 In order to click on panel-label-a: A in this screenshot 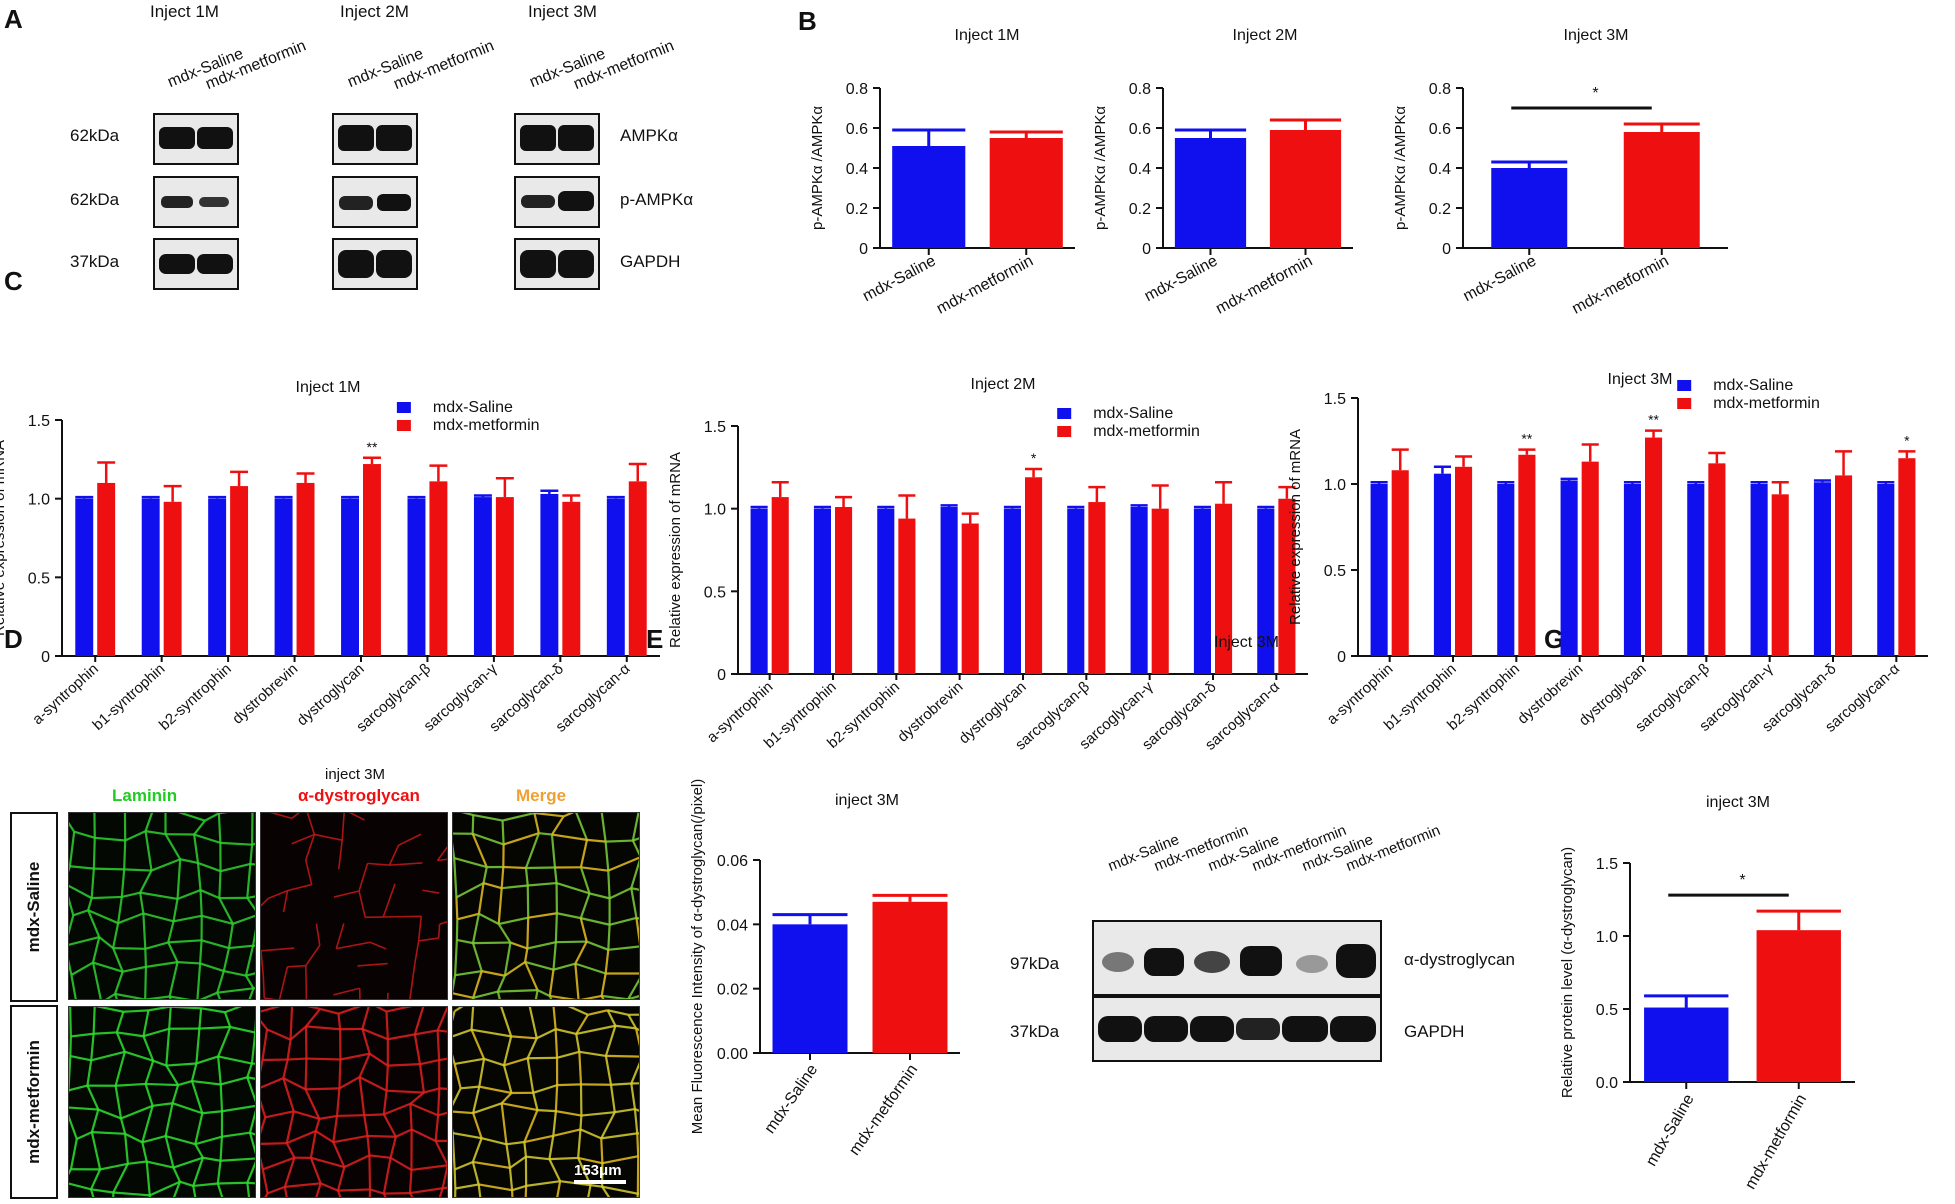, I will do `click(13, 19)`.